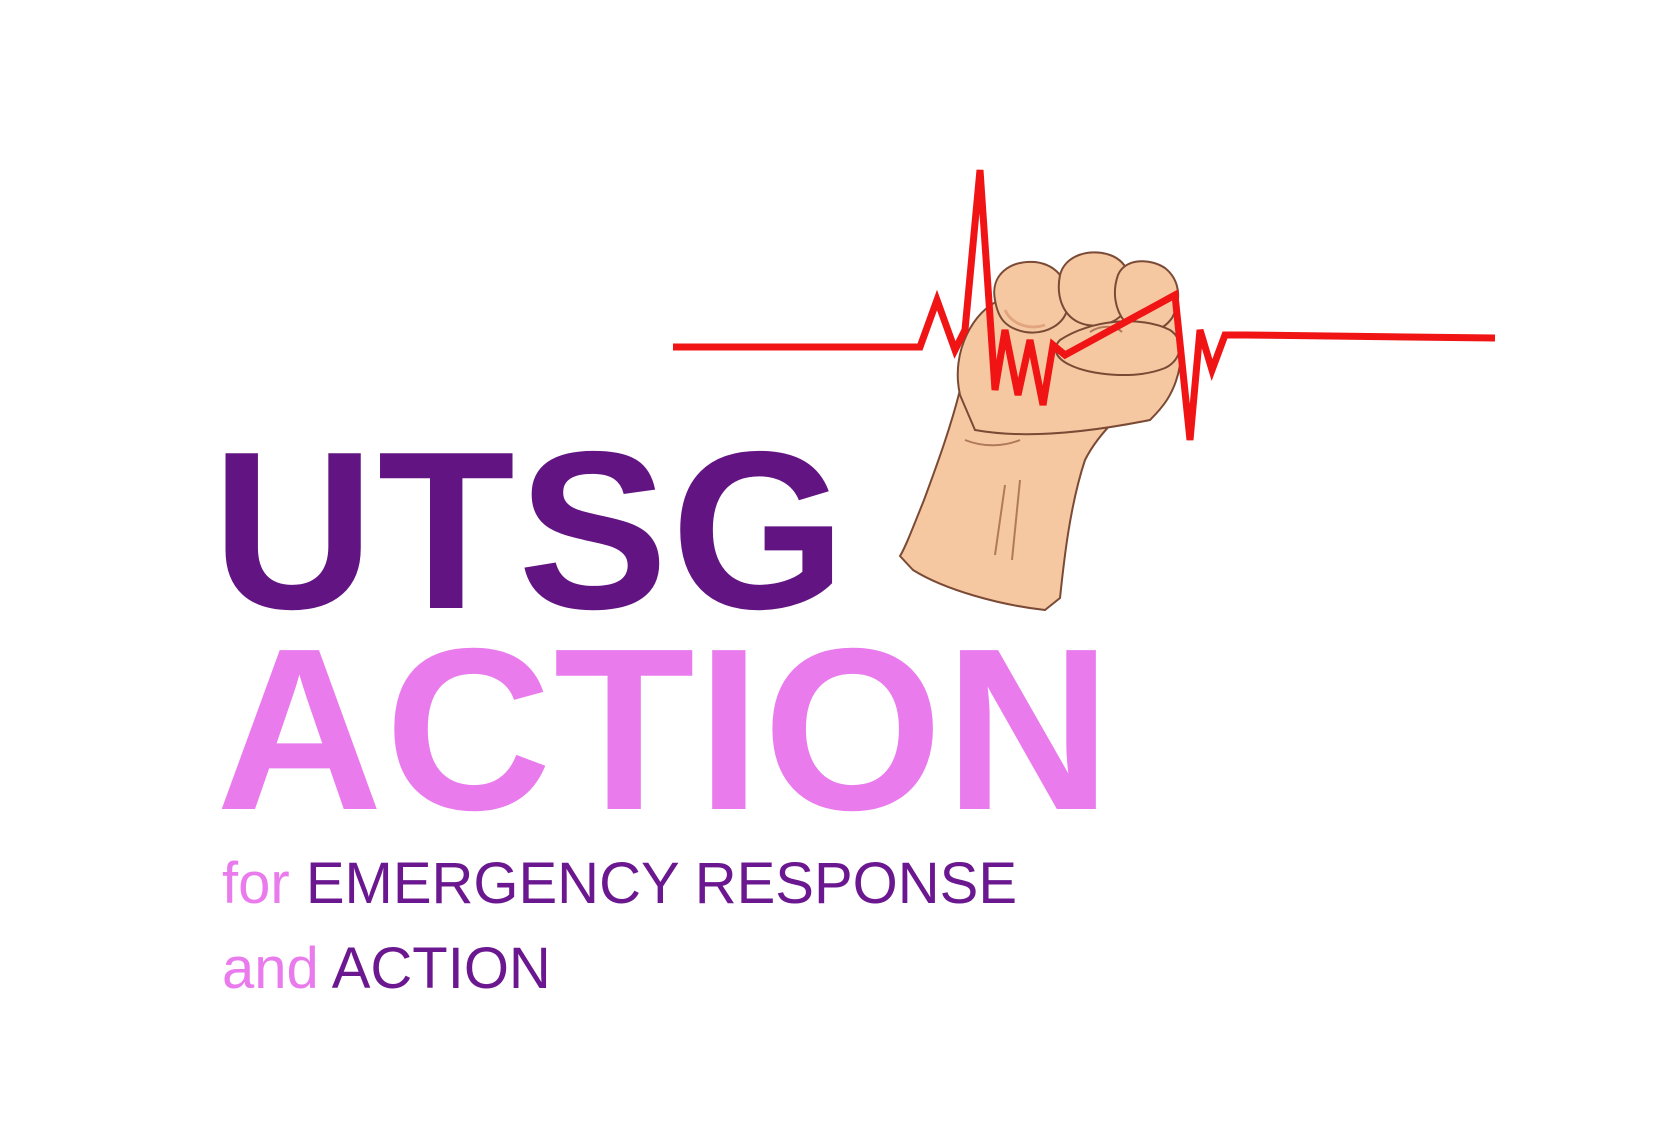 The width and height of the screenshot is (1678, 1125). I want to click on title-utsg: UTSG, so click(531, 530).